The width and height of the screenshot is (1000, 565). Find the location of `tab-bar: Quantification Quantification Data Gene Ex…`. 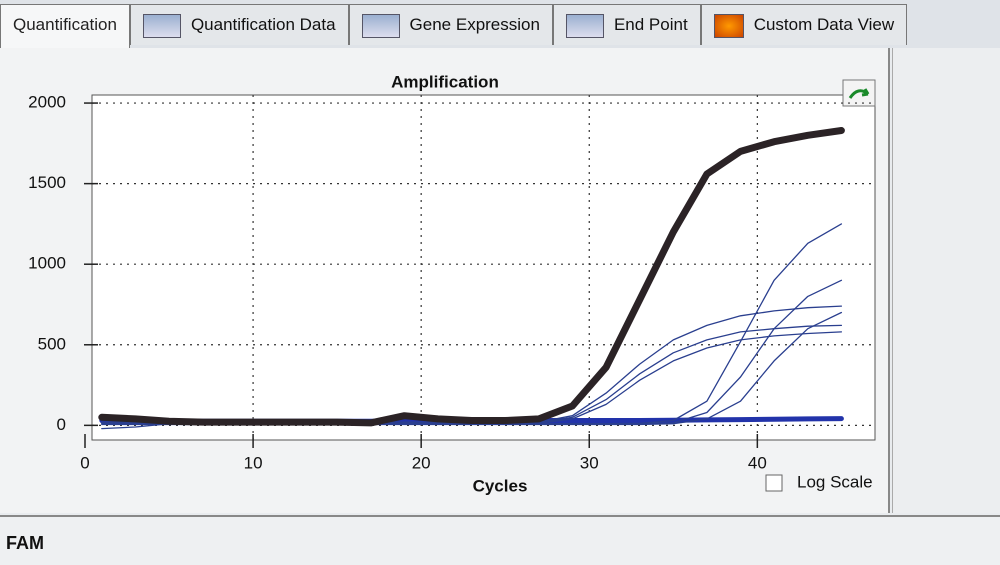

tab-bar: Quantification Quantification Data Gene Ex… is located at coordinates (500, 24).